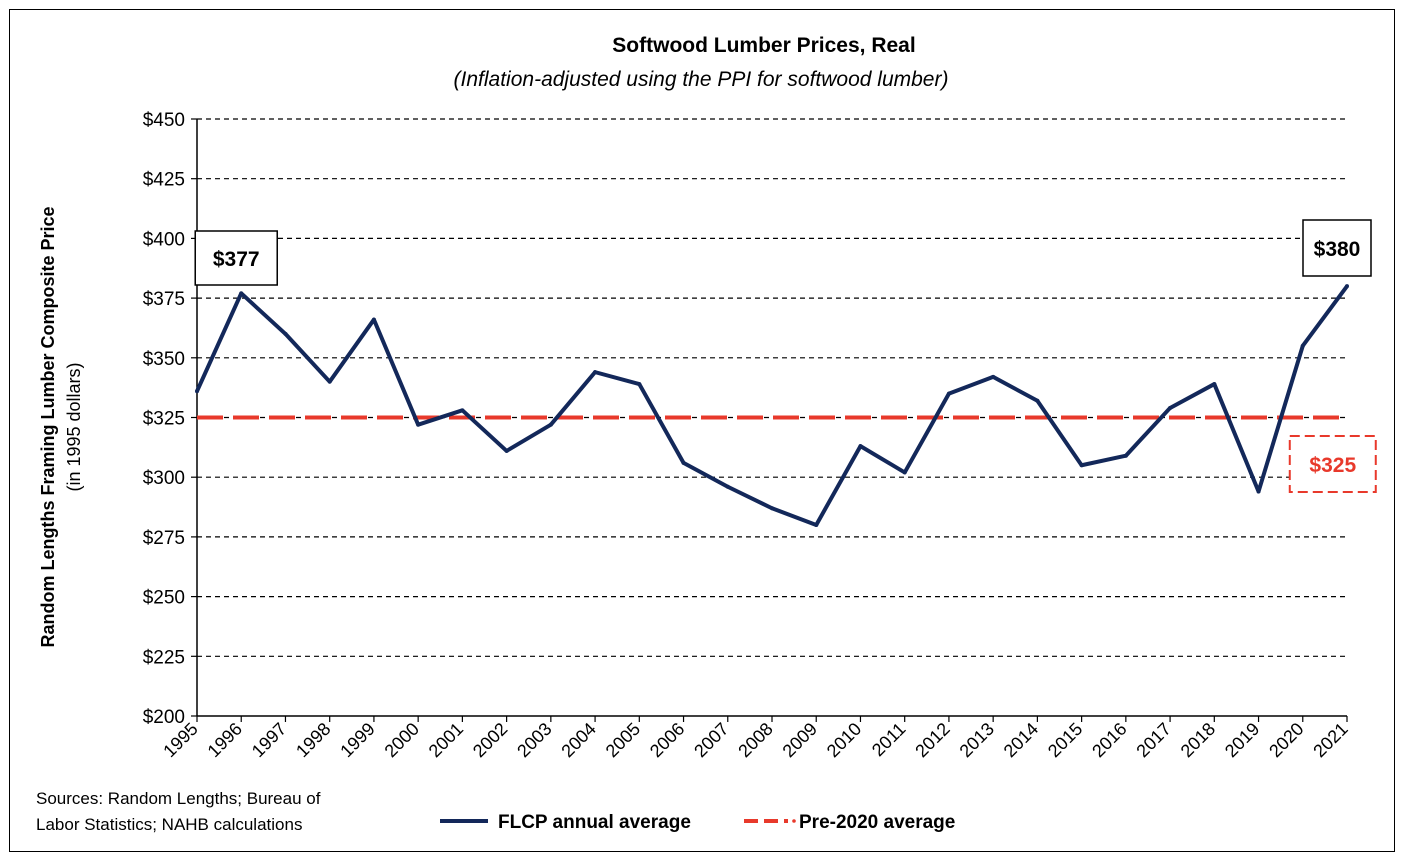 Image resolution: width=1408 pixels, height=864 pixels. I want to click on legend-label-avg: Pre-2020 average, so click(877, 822).